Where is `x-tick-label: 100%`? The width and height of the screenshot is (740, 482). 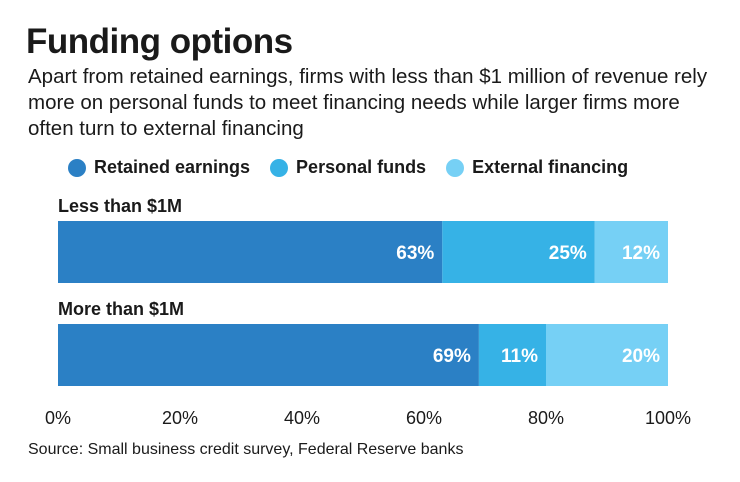 x-tick-label: 100% is located at coordinates (668, 418).